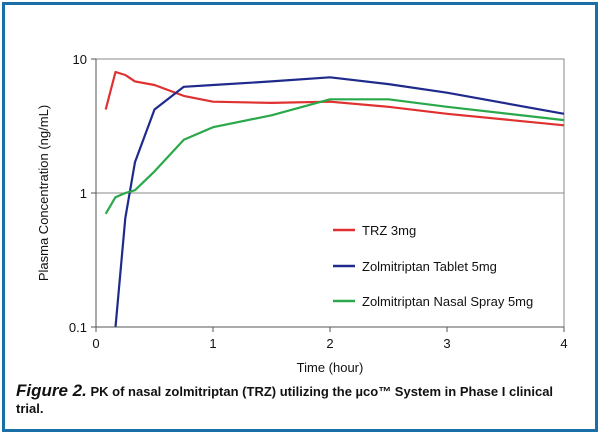 The width and height of the screenshot is (604, 444). Describe the element at coordinates (329, 343) in the screenshot. I see `x-tick-label: 2` at that location.